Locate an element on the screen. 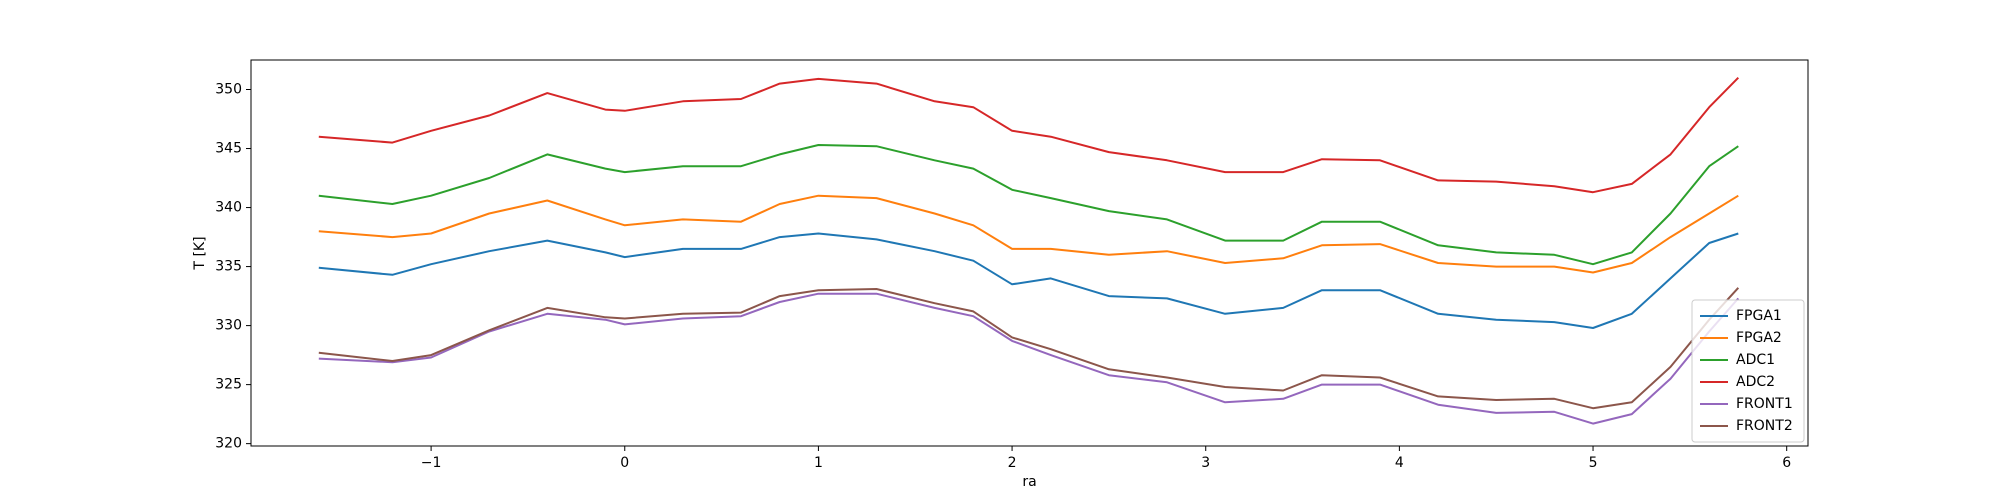 This screenshot has height=500, width=2000. y-tick-label: 325 is located at coordinates (228, 385).